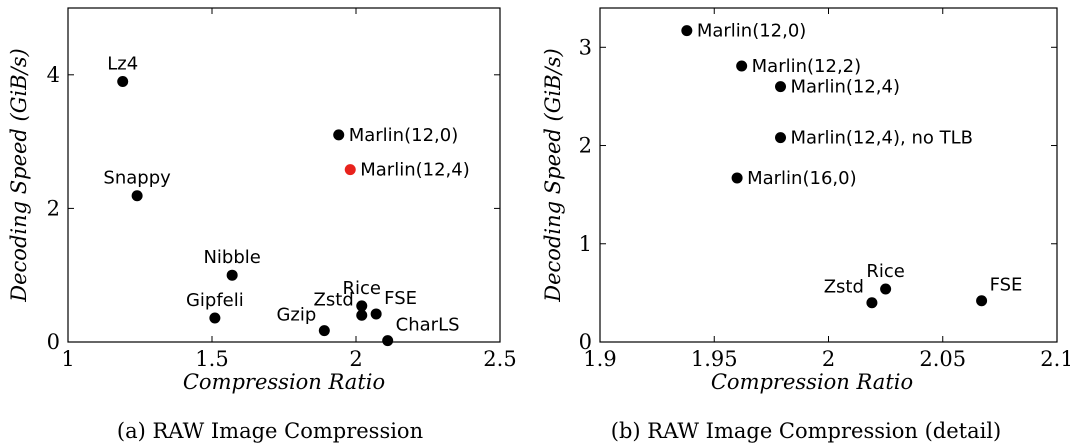 The height and width of the screenshot is (448, 1070). What do you see at coordinates (137, 178) in the screenshot?
I see `point-label: Snappy` at bounding box center [137, 178].